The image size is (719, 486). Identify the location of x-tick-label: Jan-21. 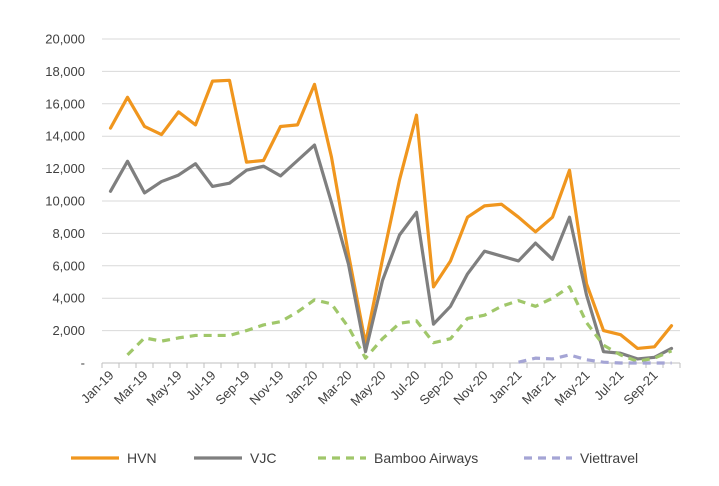
(505, 387).